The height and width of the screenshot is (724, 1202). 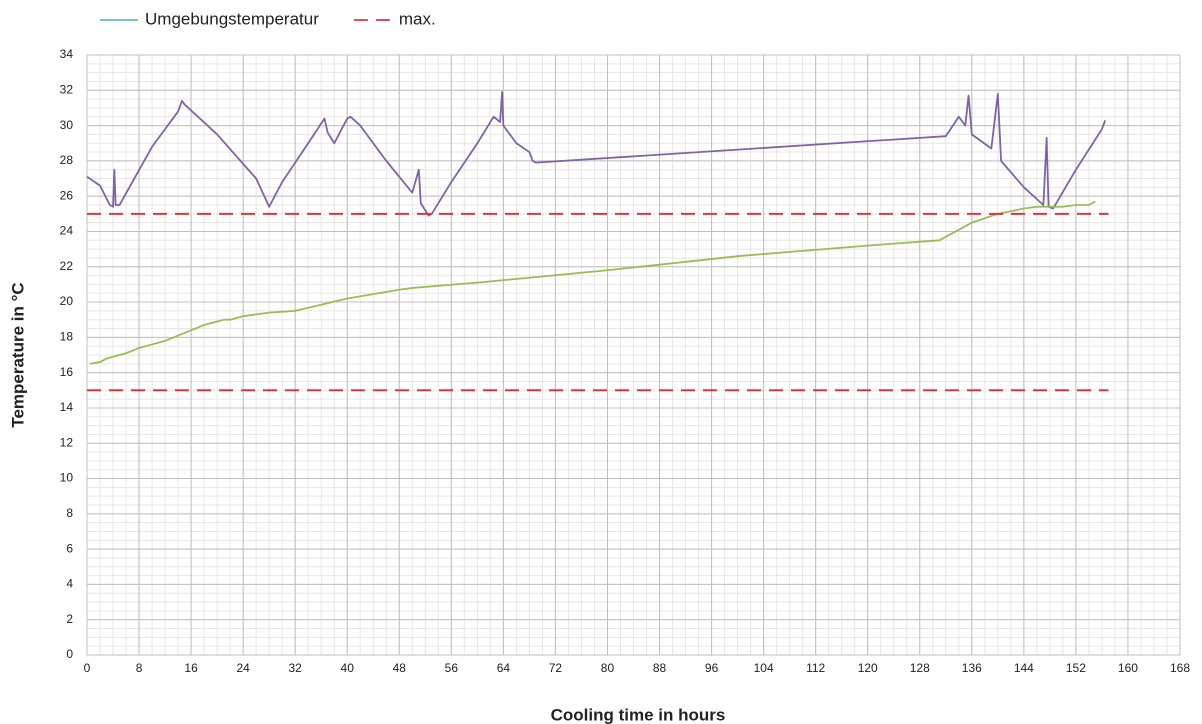 What do you see at coordinates (504, 668) in the screenshot?
I see `x-tick-label: 64` at bounding box center [504, 668].